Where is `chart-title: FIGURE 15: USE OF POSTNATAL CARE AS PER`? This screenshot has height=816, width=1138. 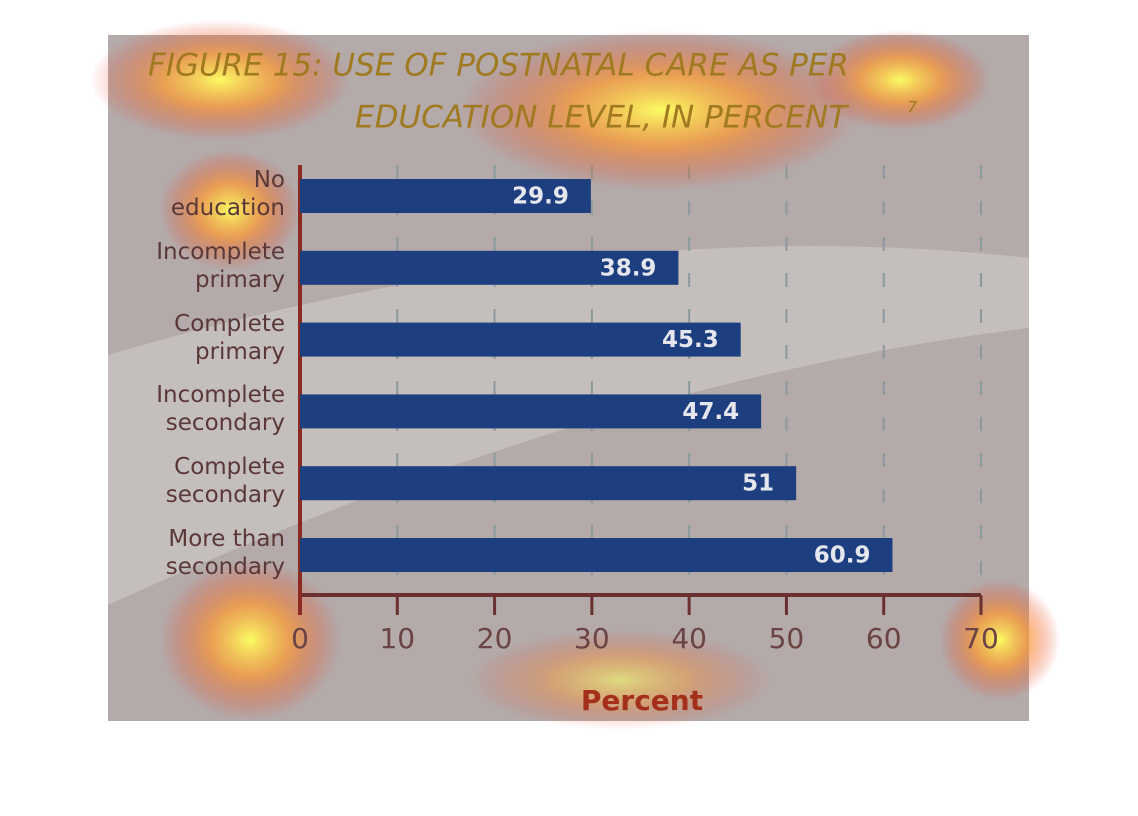
chart-title: FIGURE 15: USE OF POSTNATAL CARE AS PER is located at coordinates (498, 66).